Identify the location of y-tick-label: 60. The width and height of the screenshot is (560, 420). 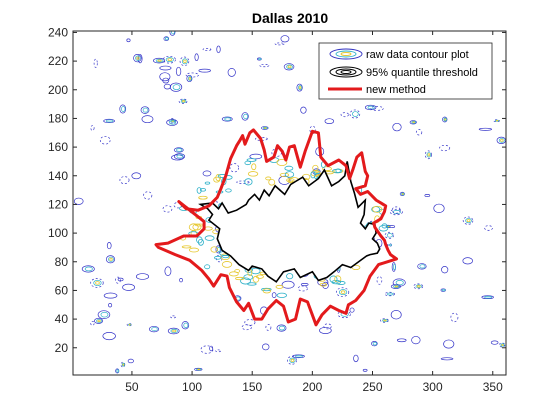
(62, 290).